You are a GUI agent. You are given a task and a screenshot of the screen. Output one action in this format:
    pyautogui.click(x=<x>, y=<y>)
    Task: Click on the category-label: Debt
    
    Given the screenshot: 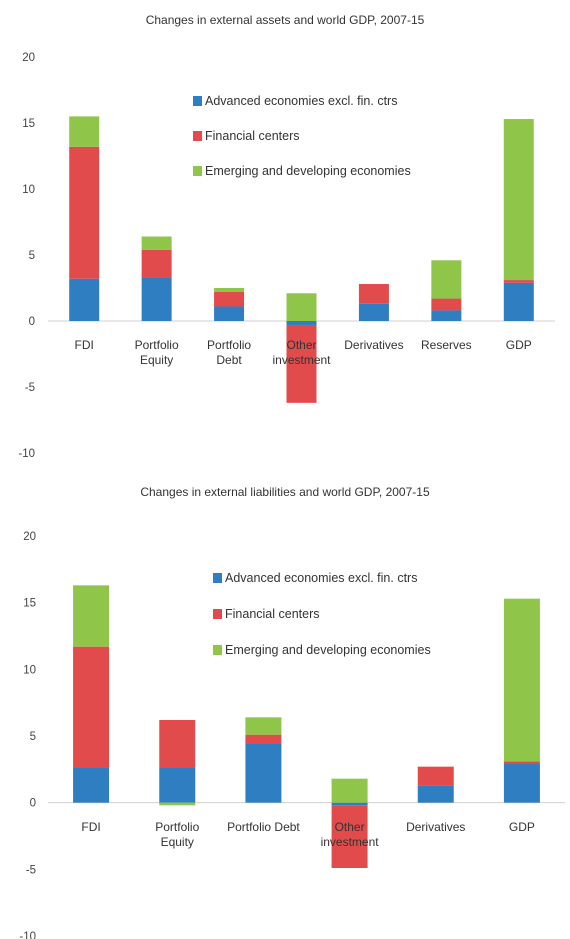 What is the action you would take?
    pyautogui.click(x=229, y=360)
    